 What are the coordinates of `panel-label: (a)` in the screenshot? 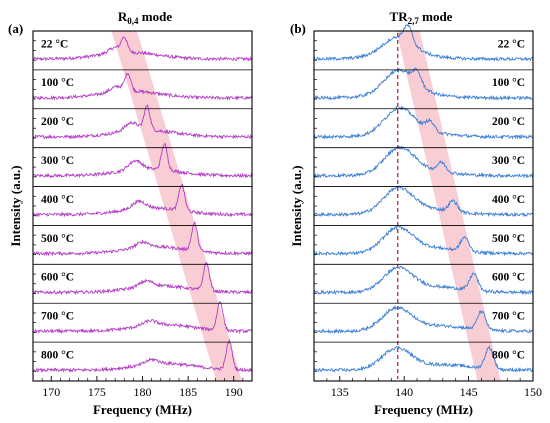 It's located at (15, 28).